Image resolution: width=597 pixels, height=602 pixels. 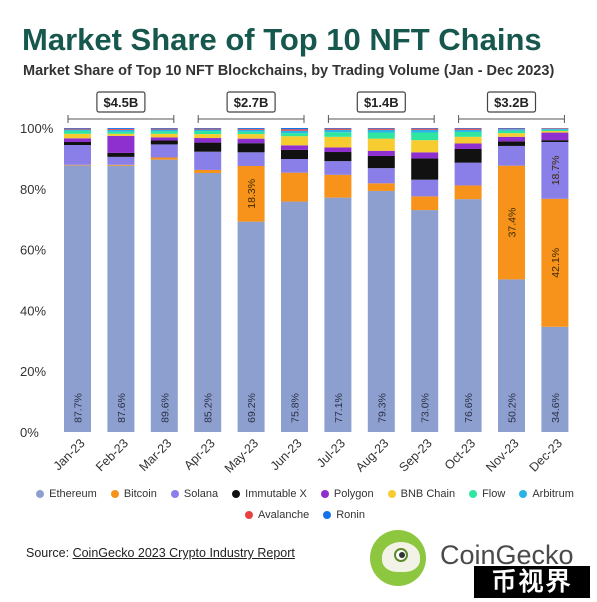 What do you see at coordinates (140, 494) in the screenshot?
I see `legend-label: Bitcoin` at bounding box center [140, 494].